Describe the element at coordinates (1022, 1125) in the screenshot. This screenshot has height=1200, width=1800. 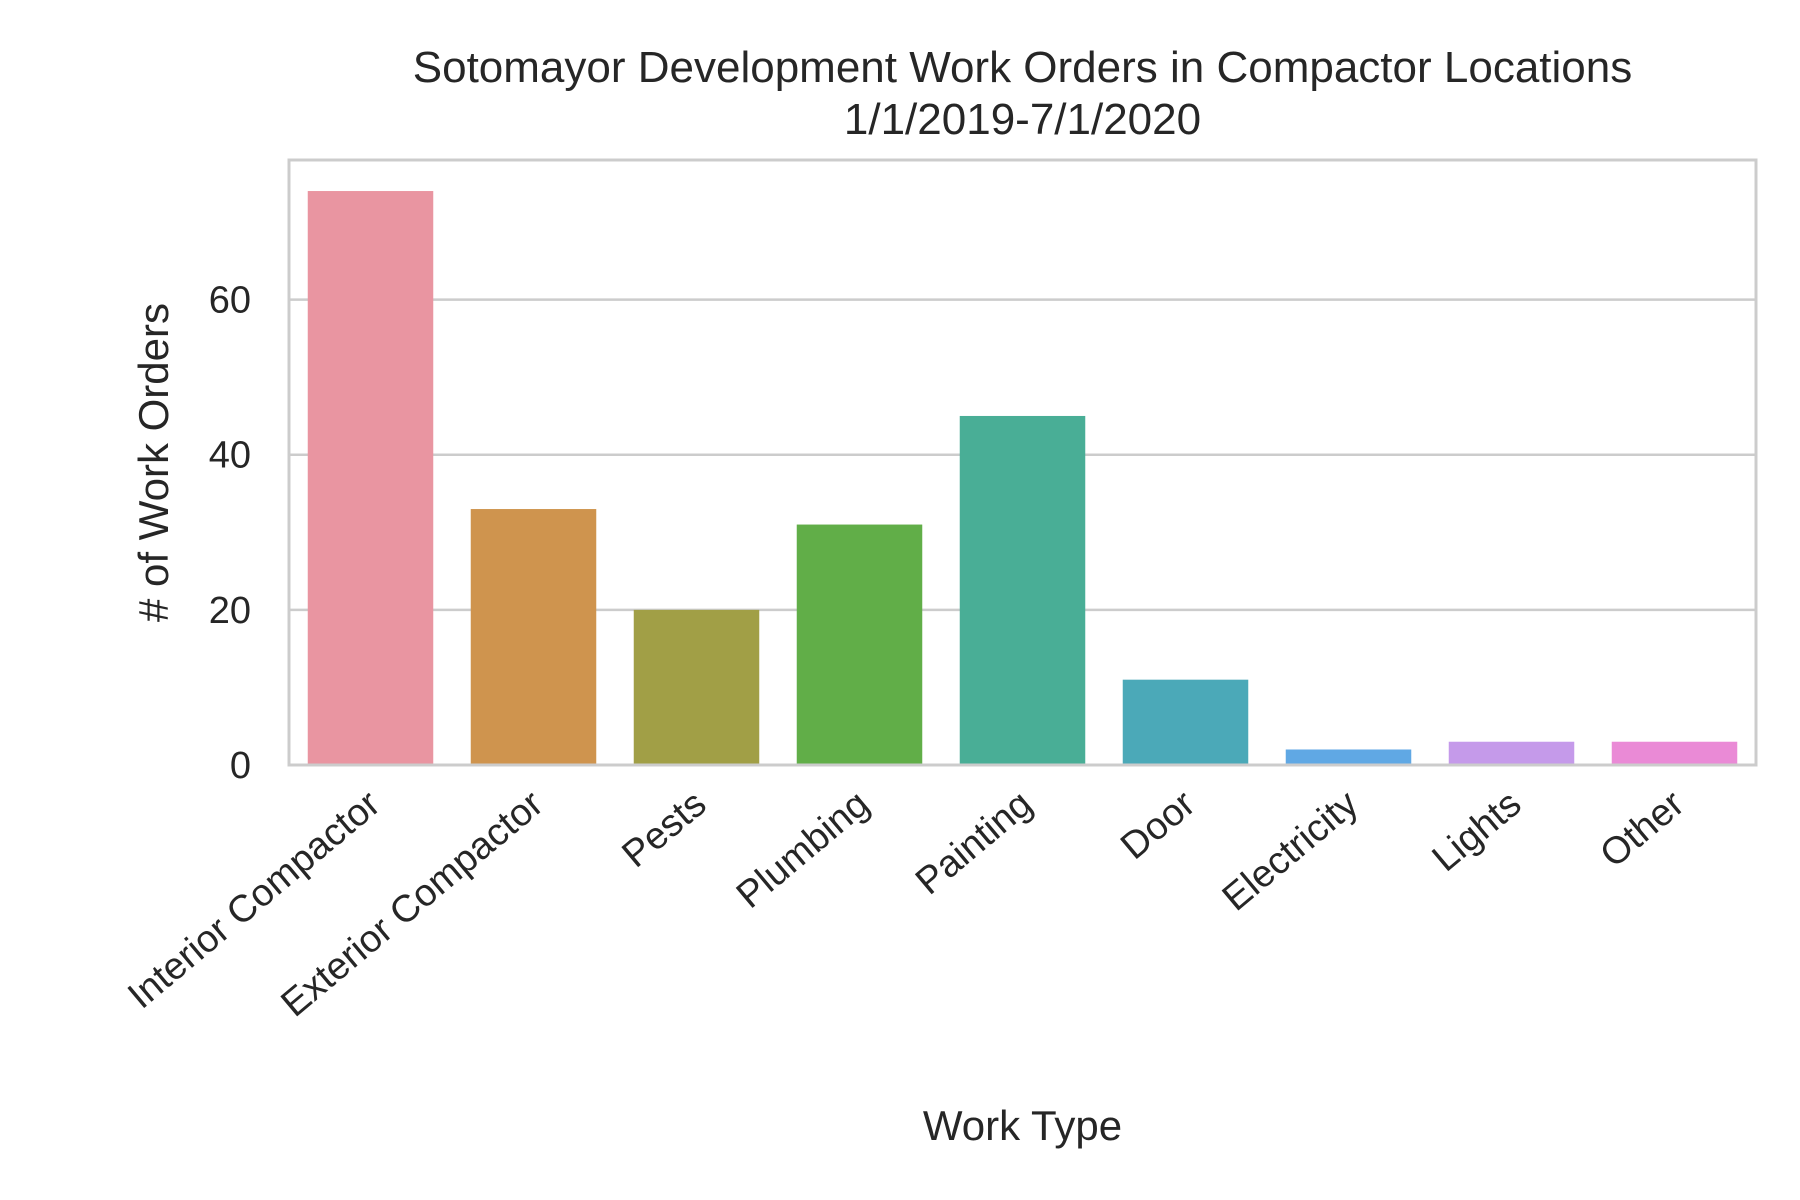
I see `x-axis-label: Work Type` at that location.